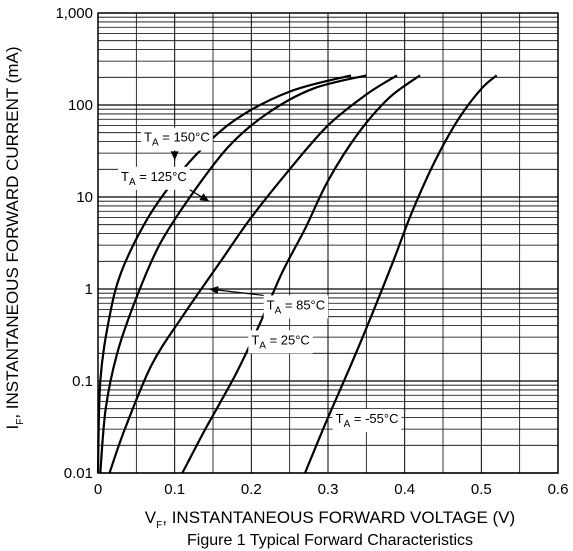 The width and height of the screenshot is (573, 551). I want to click on x-axis-title: VF, INSTANTANEOUS FORWARD VOLTAGE (V), so click(330, 519).